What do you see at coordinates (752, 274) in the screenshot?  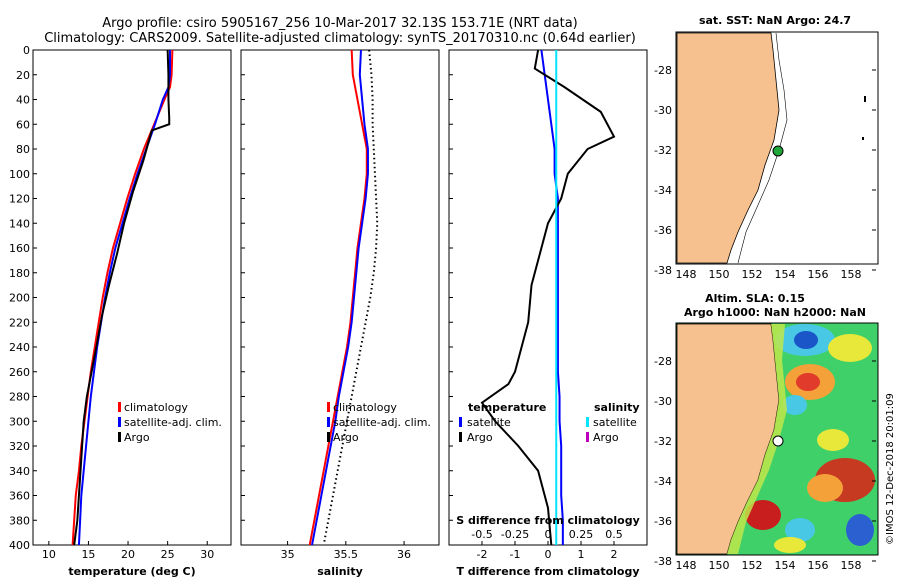 I see `map-lon-label: 152` at bounding box center [752, 274].